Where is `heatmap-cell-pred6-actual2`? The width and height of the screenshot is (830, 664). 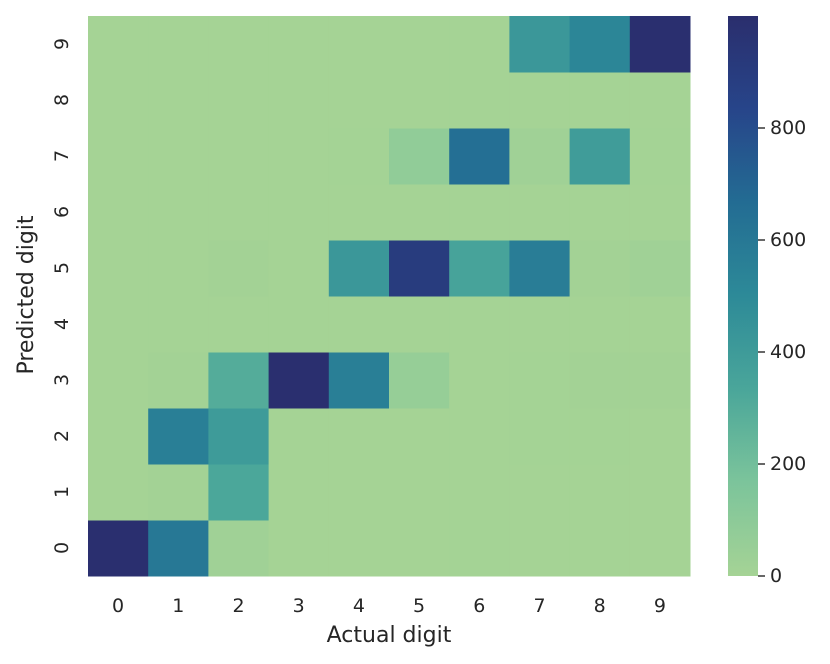
heatmap-cell-pred6-actual2 is located at coordinates (239, 212).